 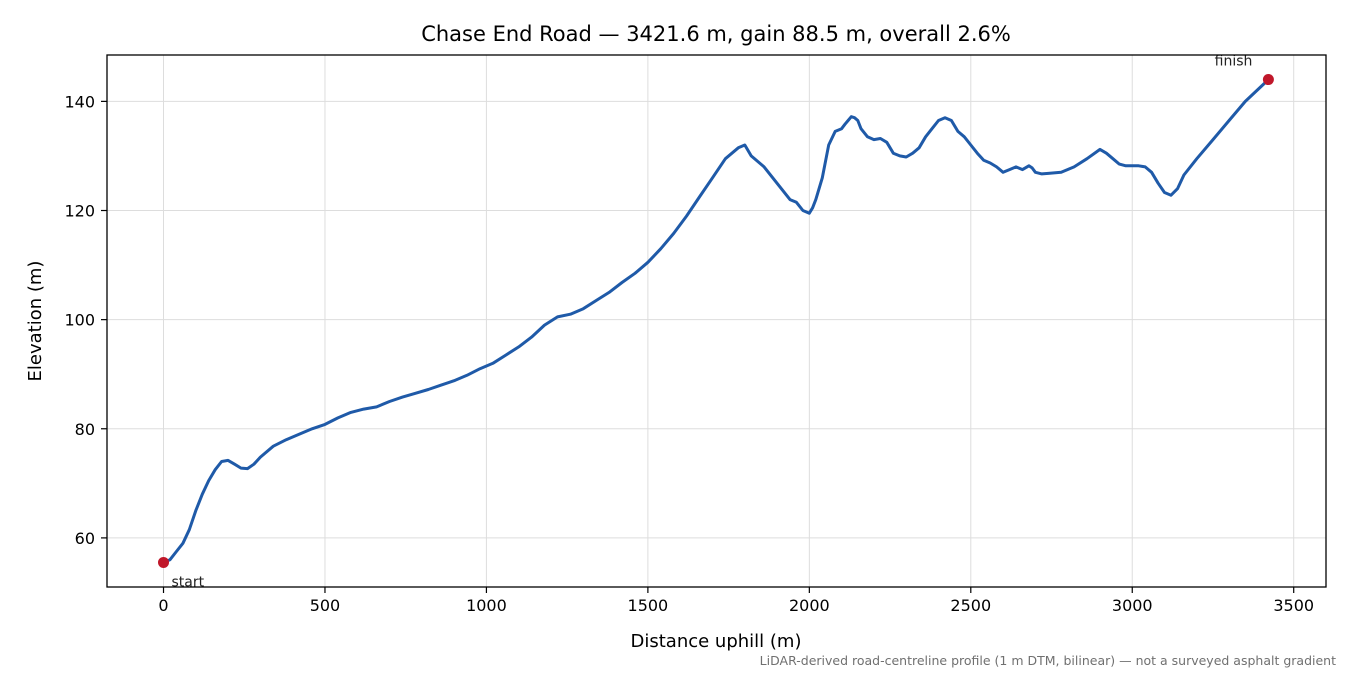 What do you see at coordinates (648, 605) in the screenshot?
I see `x-tick-label: 1500` at bounding box center [648, 605].